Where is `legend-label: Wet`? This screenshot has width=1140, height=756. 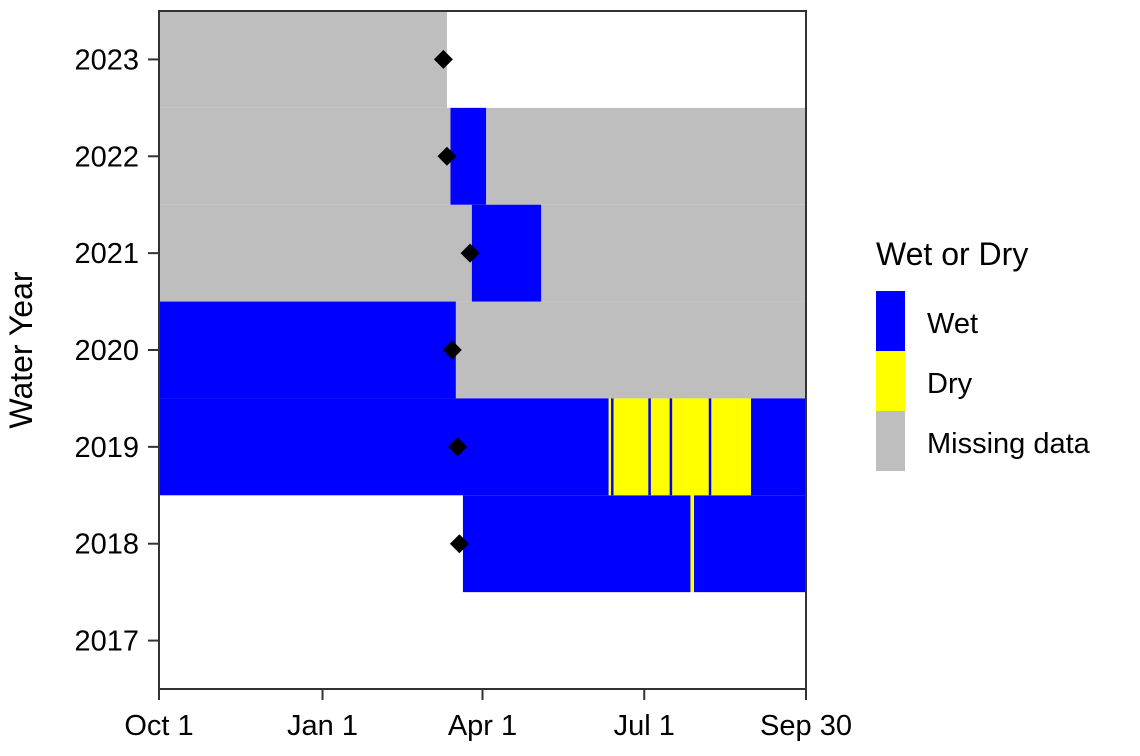 legend-label: Wet is located at coordinates (952, 324).